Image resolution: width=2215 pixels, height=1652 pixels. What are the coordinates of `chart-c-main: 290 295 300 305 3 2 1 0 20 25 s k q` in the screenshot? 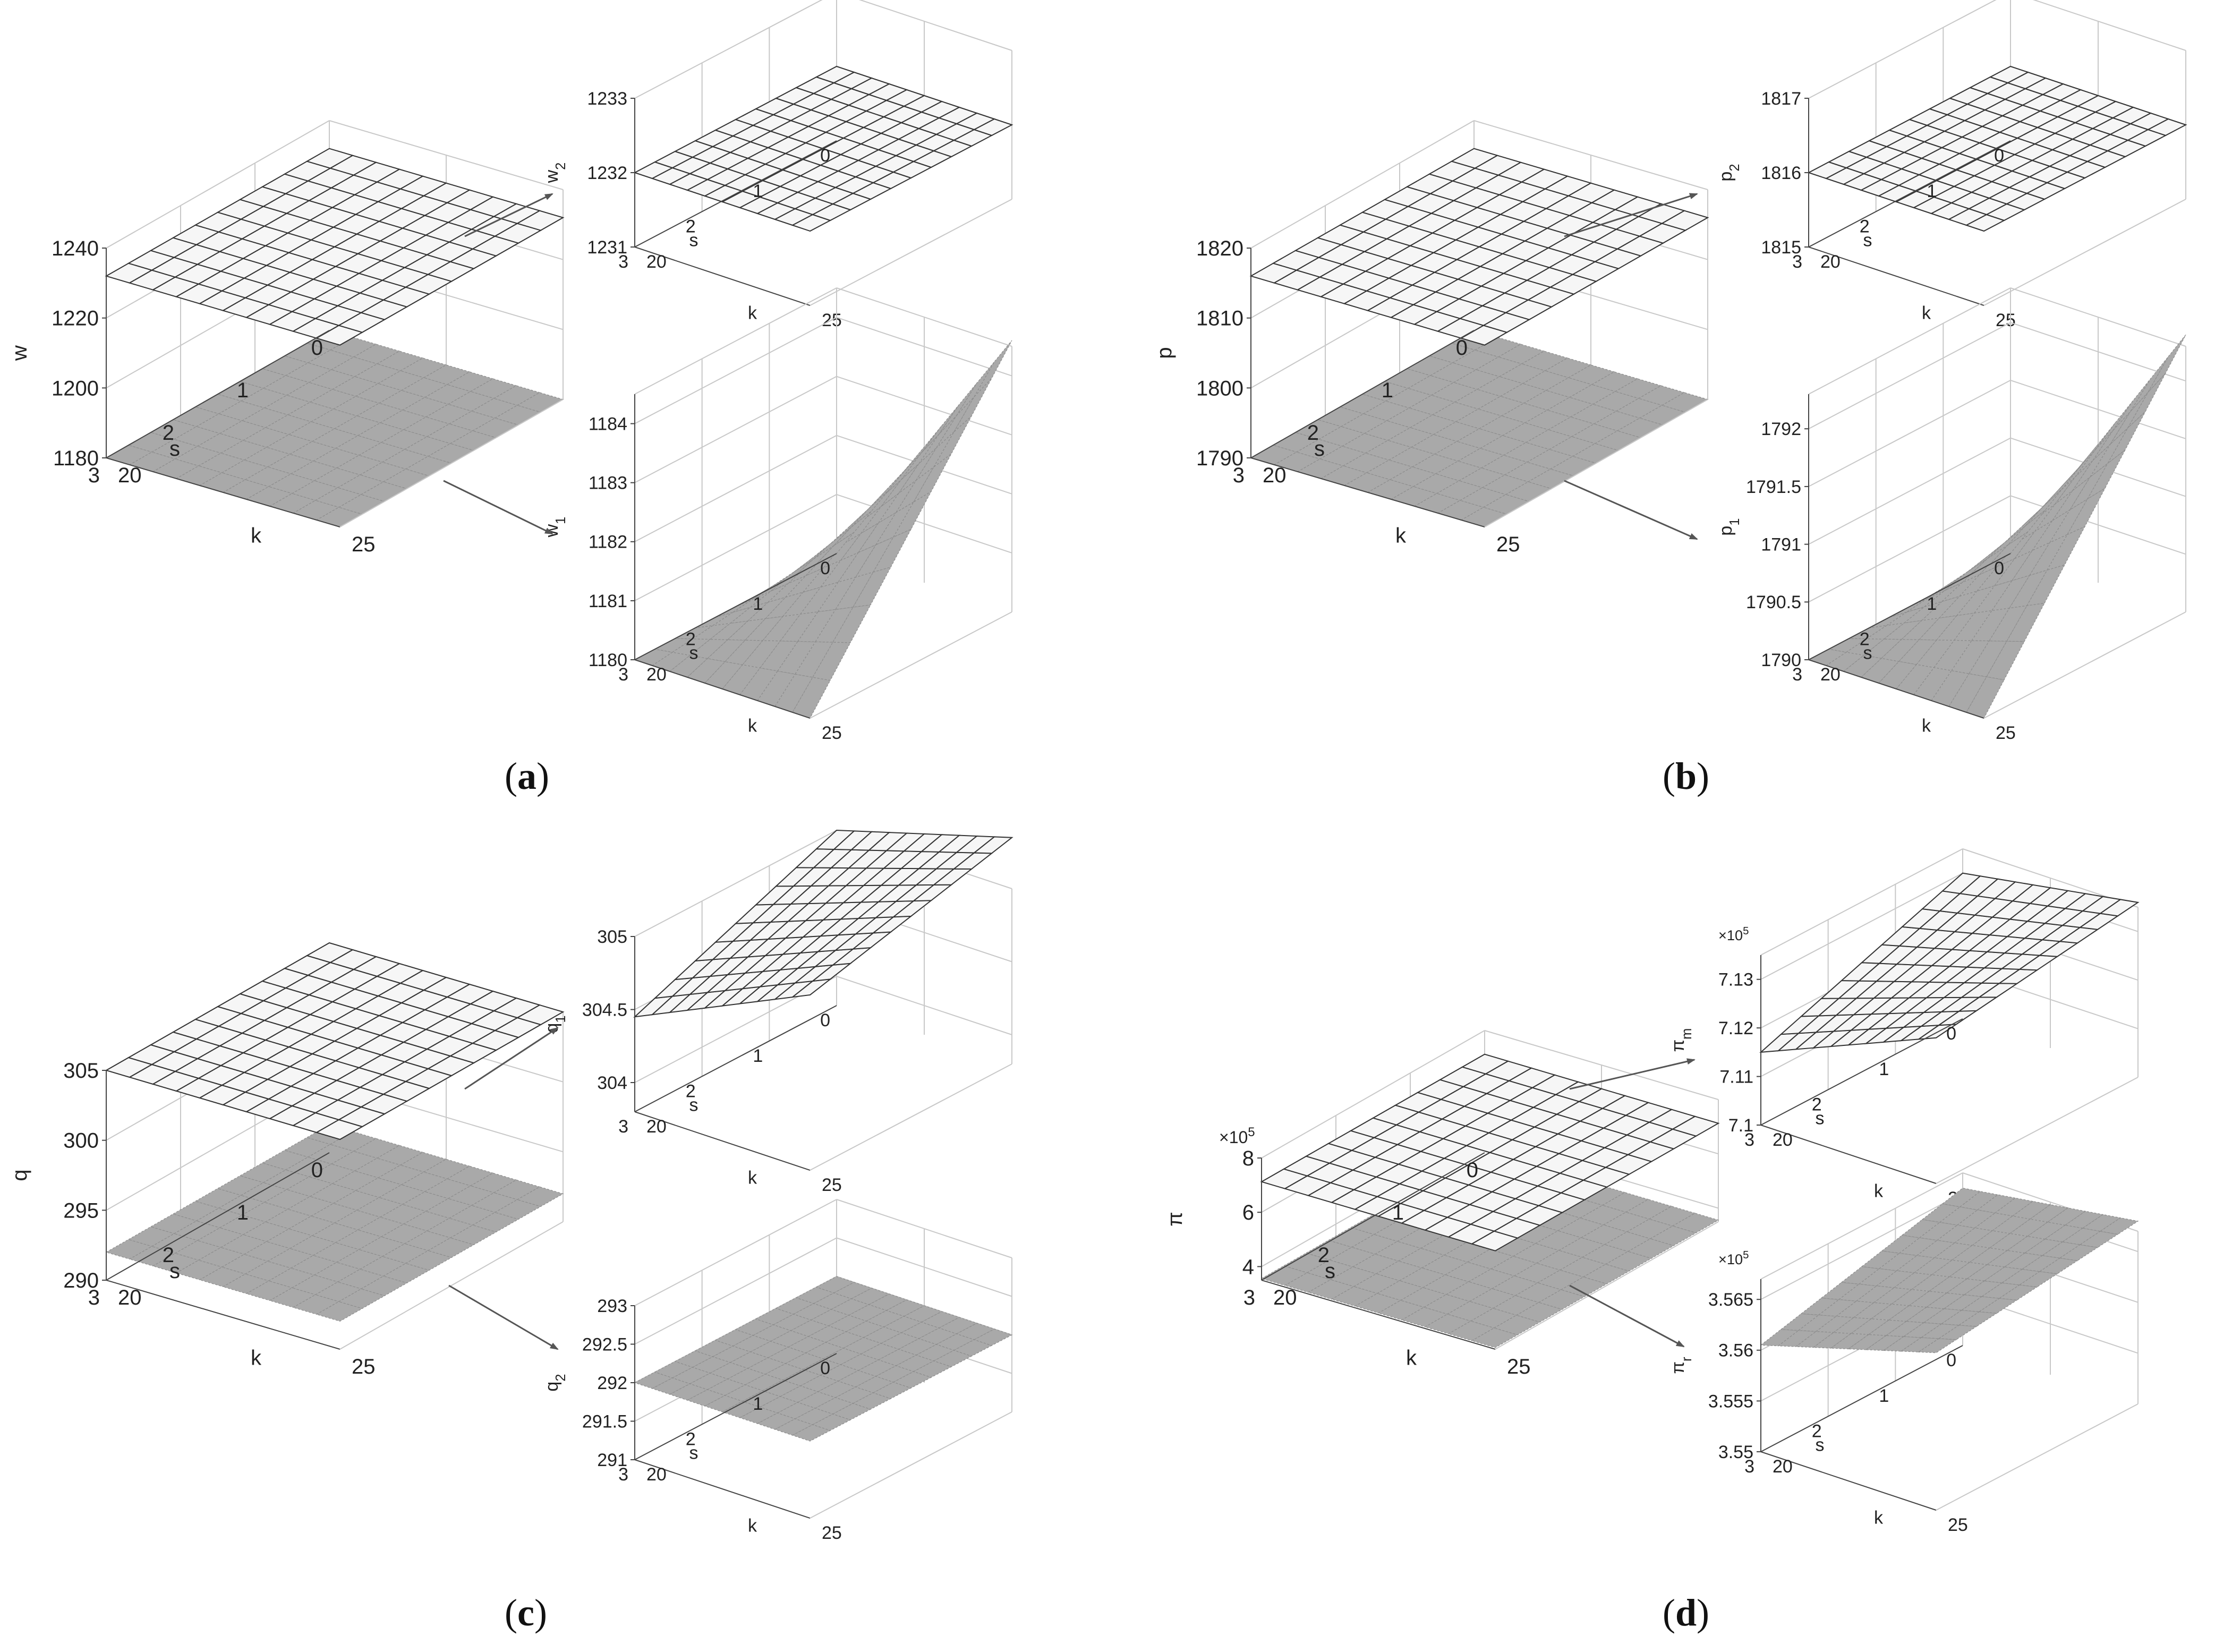 It's located at (286, 1160).